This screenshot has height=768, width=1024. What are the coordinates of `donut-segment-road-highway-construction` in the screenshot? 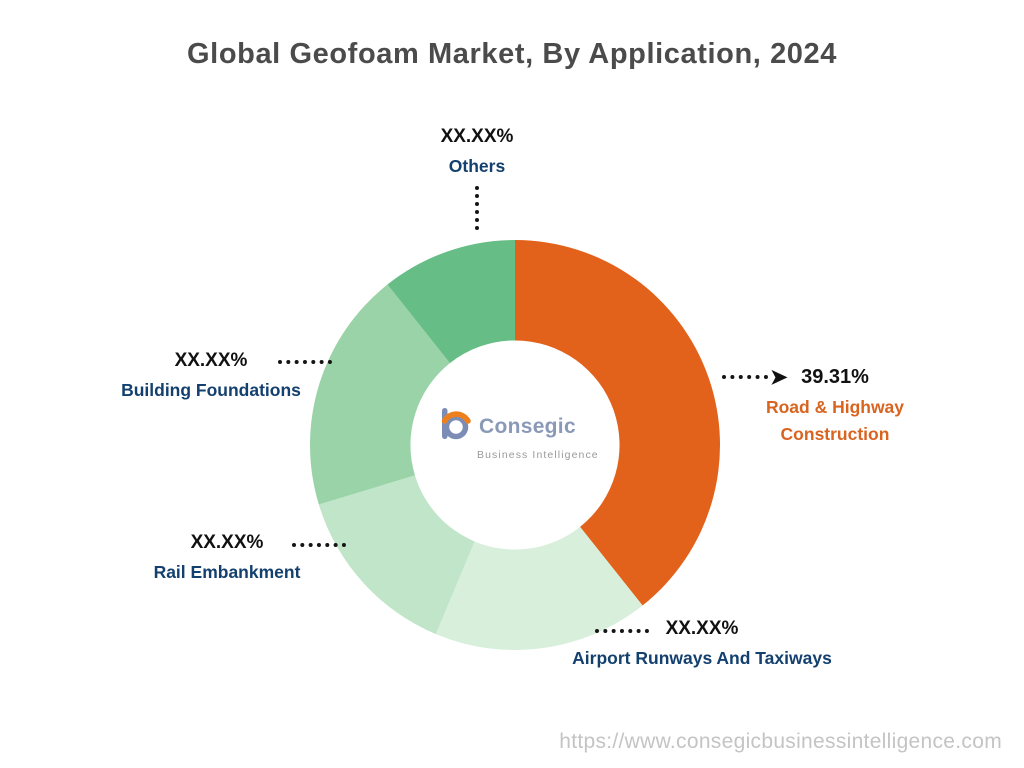 It's located at (617, 423).